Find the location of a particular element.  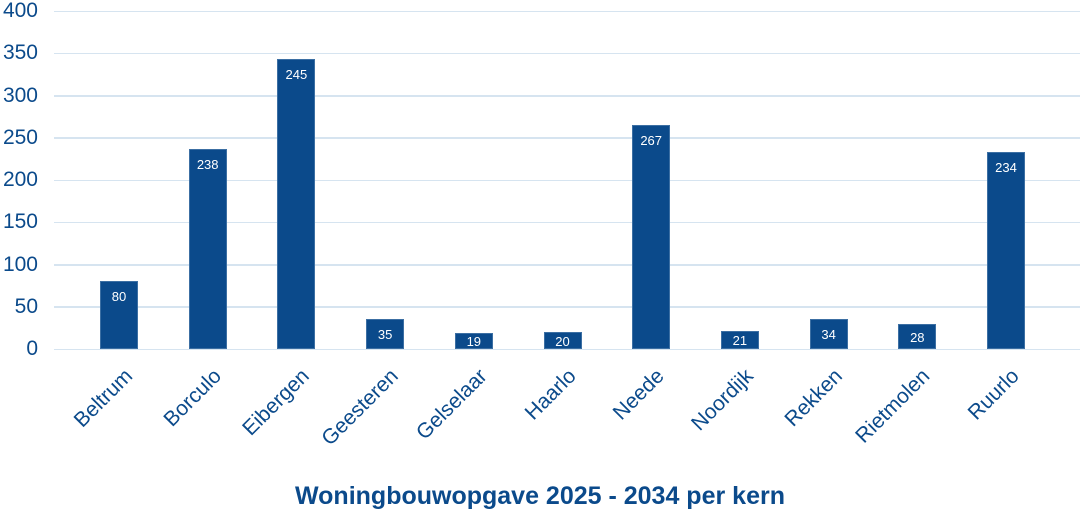

bar-neede: 267 is located at coordinates (651, 237).